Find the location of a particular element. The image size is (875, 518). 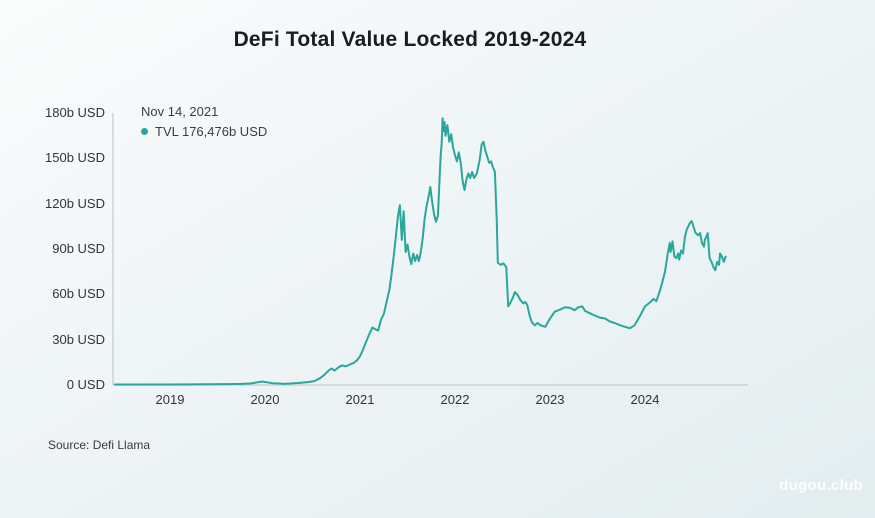

x-tick-label: 2023 is located at coordinates (550, 399).